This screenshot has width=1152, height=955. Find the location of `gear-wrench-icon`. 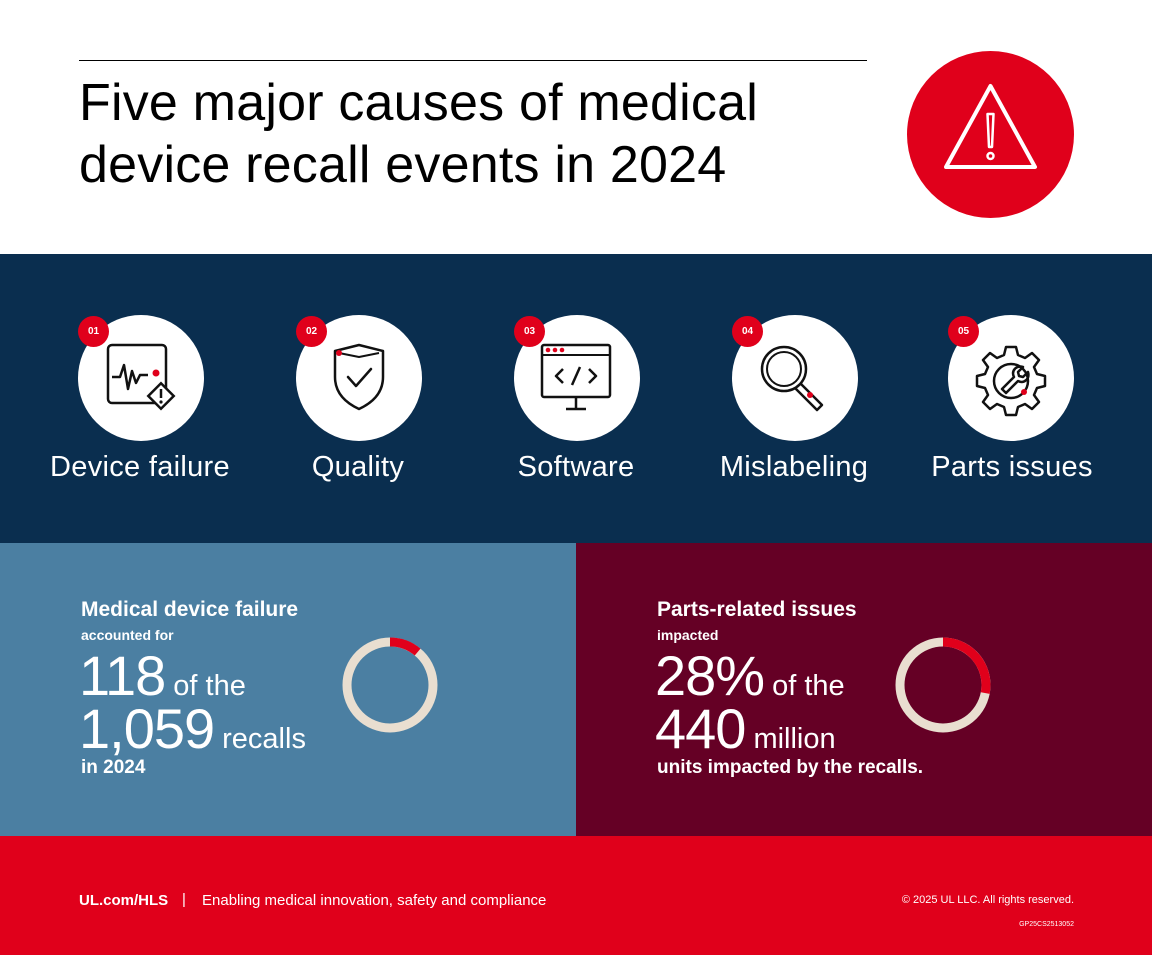

gear-wrench-icon is located at coordinates (1011, 381).